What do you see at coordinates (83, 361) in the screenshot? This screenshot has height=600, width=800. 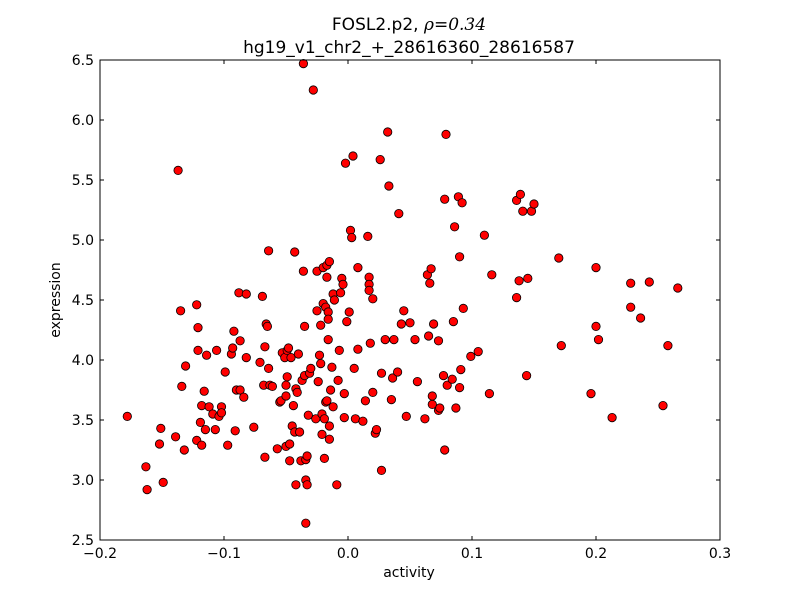 I see `y-tick-label: 4.0` at bounding box center [83, 361].